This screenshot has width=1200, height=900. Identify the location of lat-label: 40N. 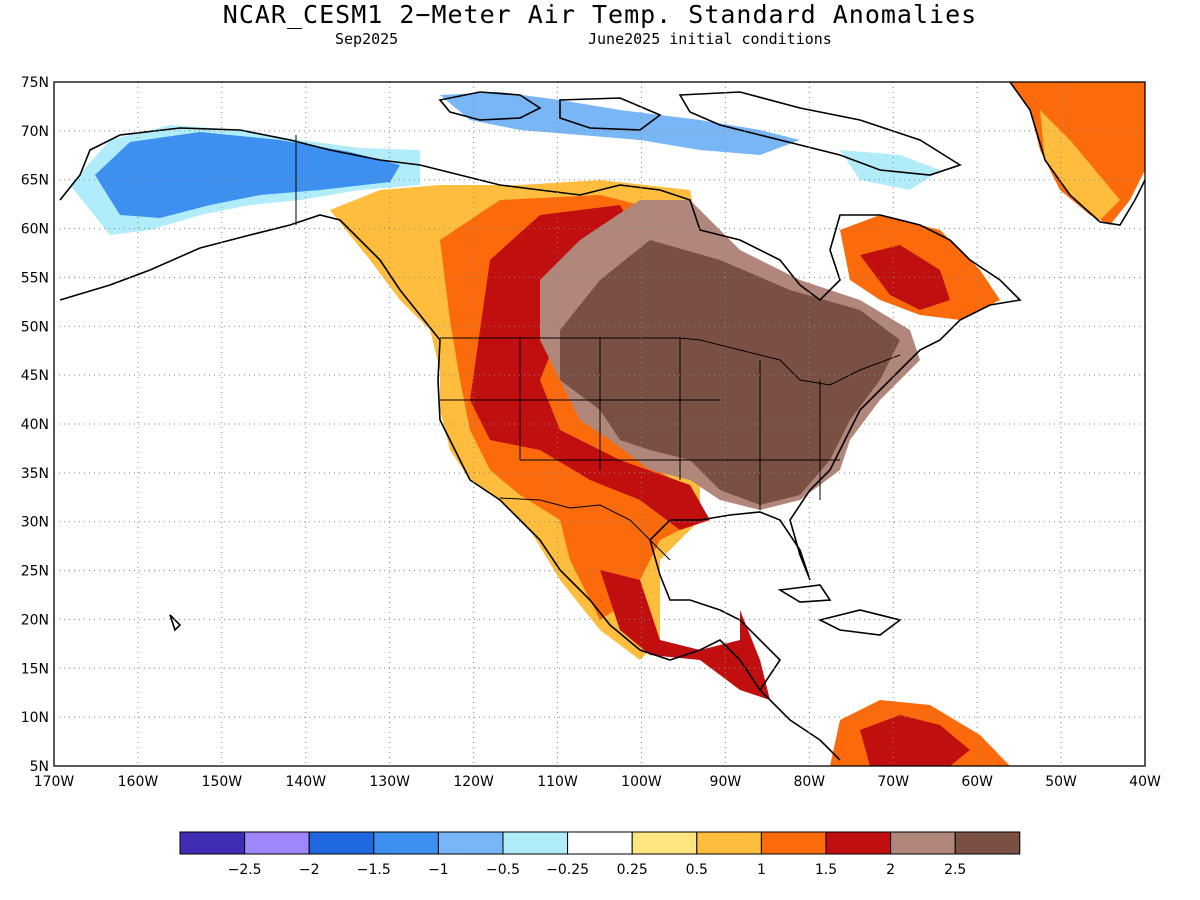
(35, 425).